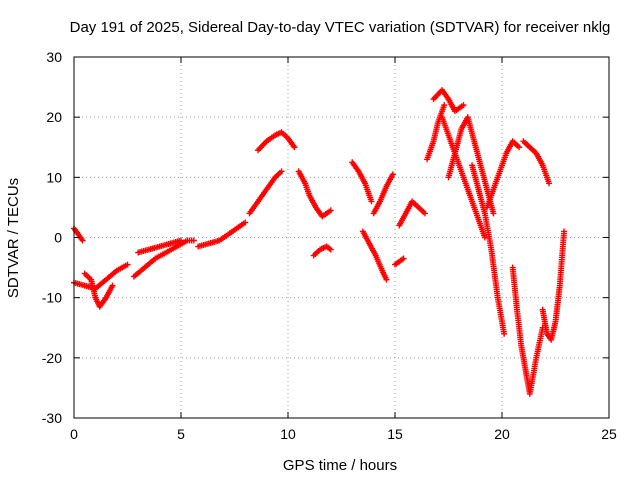  What do you see at coordinates (54, 57) in the screenshot?
I see `y-tick-label: 30` at bounding box center [54, 57].